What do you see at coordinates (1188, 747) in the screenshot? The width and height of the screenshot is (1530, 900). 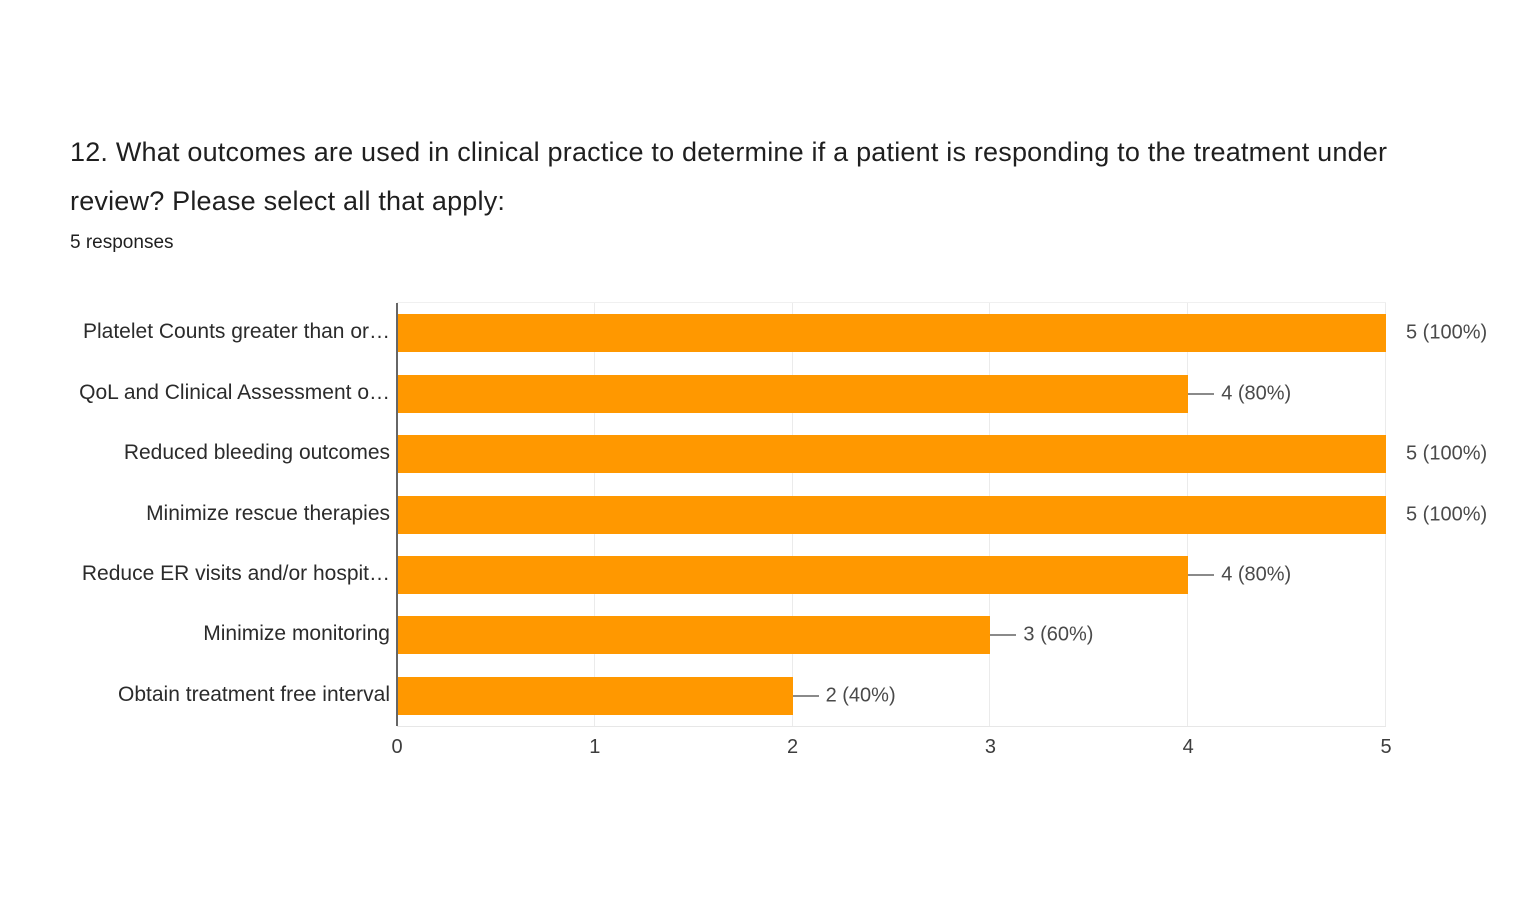 I see `x-tick-label: 4` at bounding box center [1188, 747].